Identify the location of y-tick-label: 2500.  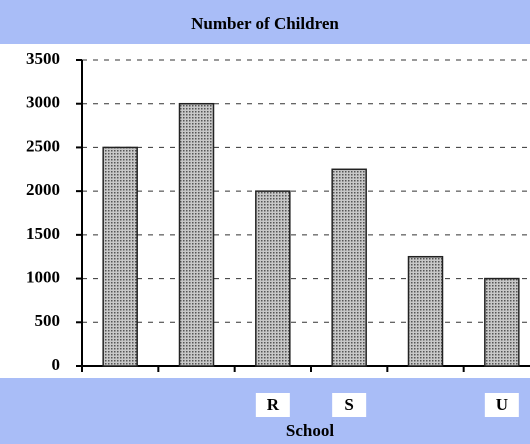
(43, 145).